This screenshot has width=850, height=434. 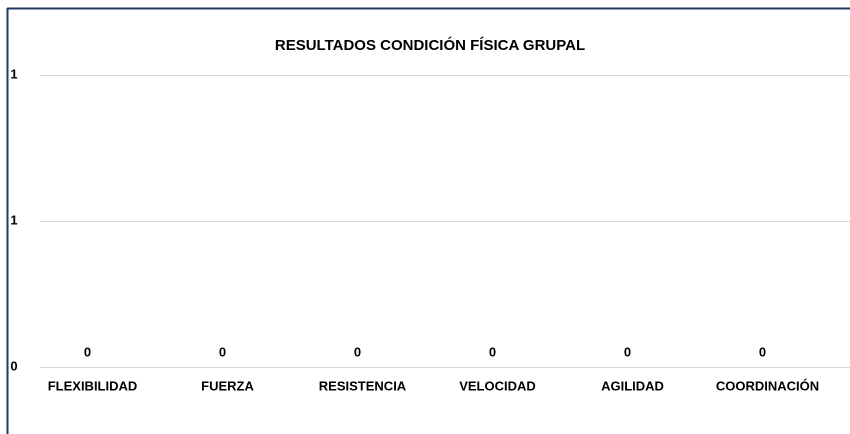 What do you see at coordinates (227, 385) in the screenshot?
I see `x-tick-label: FUERZA` at bounding box center [227, 385].